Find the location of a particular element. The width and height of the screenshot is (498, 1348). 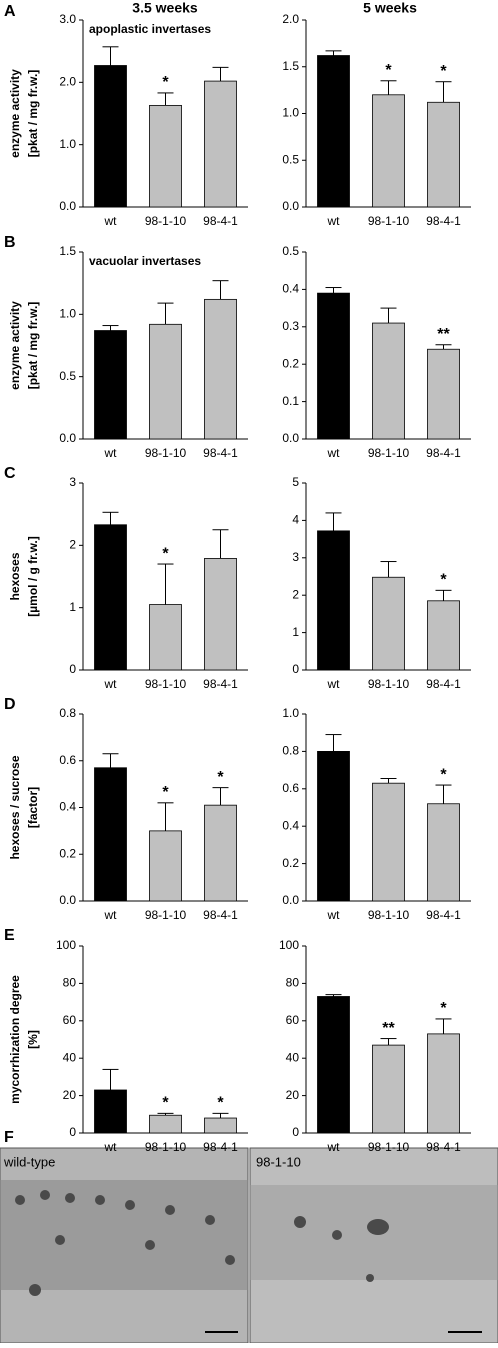

y-tick-label: 5 is located at coordinates (295, 482).